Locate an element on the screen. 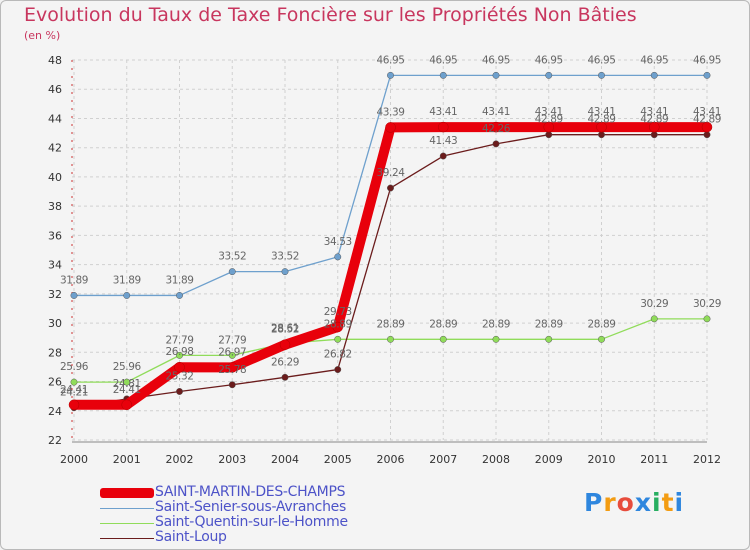 The image size is (750, 550). x-tick-label: 2003 is located at coordinates (232, 459).